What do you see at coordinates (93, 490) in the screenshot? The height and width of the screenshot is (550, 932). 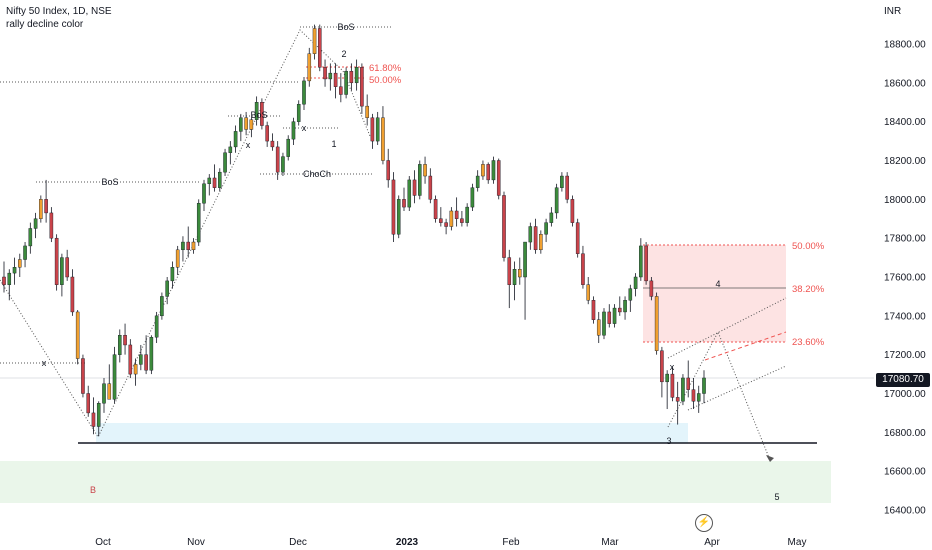 I see `annotation-b: B` at bounding box center [93, 490].